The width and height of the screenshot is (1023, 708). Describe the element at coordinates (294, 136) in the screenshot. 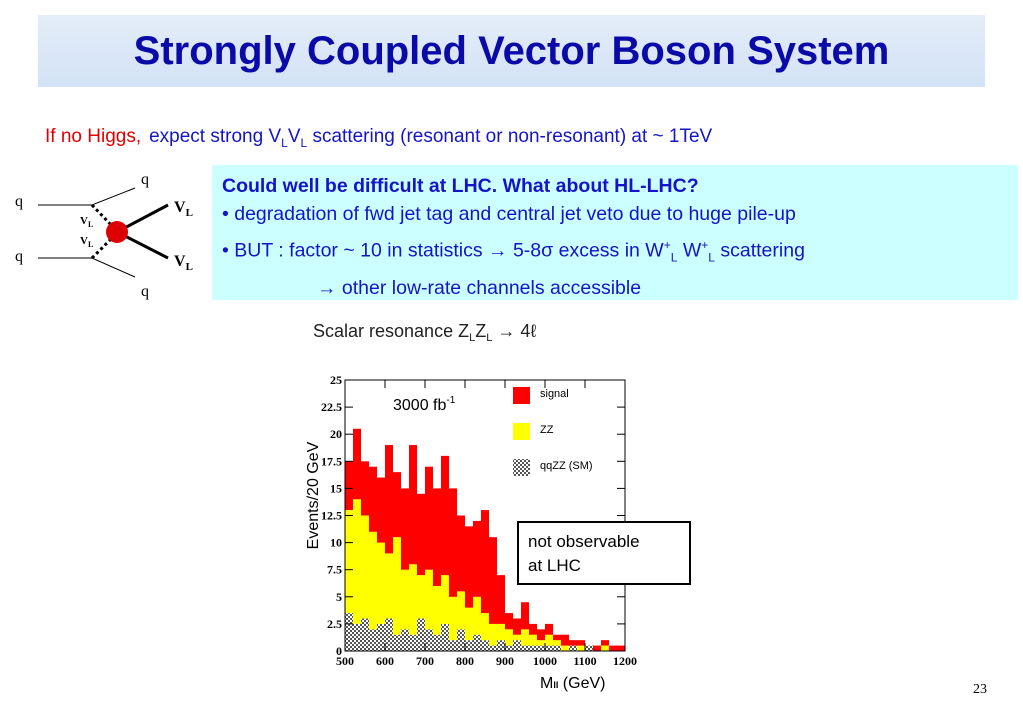

I see `intro-text: V` at that location.